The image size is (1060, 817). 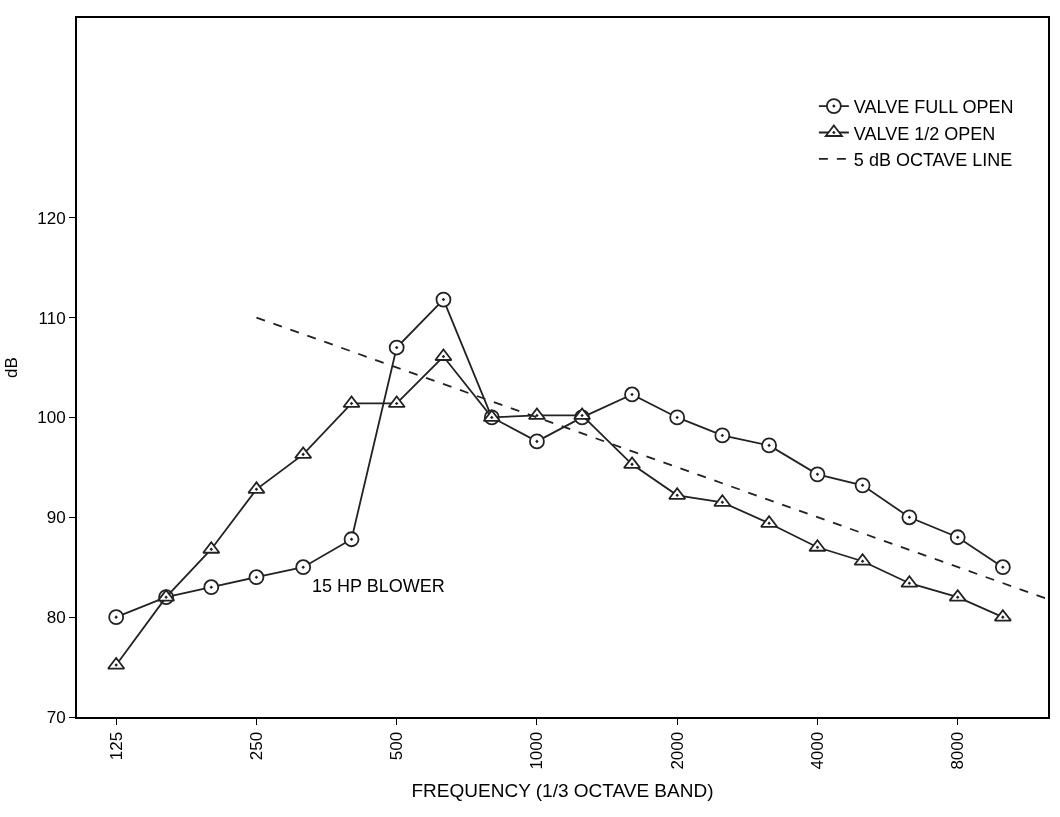 What do you see at coordinates (817, 750) in the screenshot?
I see `x-tick-label: 4000` at bounding box center [817, 750].